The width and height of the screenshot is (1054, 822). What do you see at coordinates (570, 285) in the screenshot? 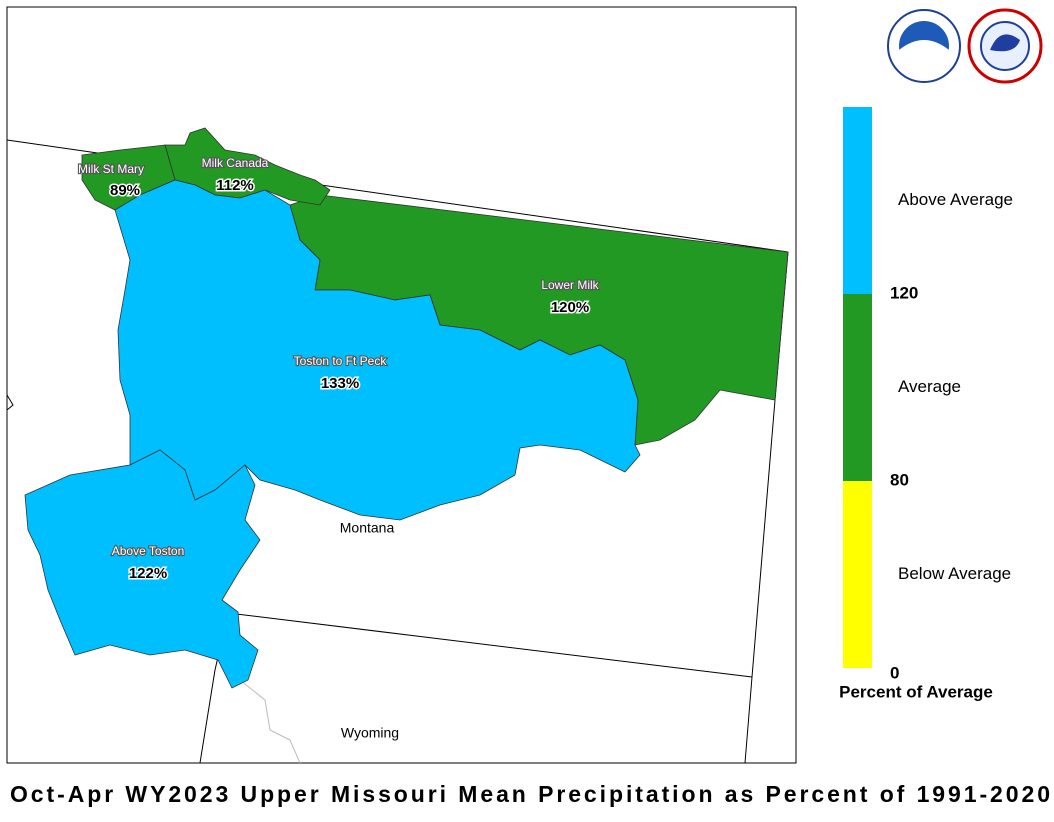
I see `region-name: Lower Milk` at bounding box center [570, 285].